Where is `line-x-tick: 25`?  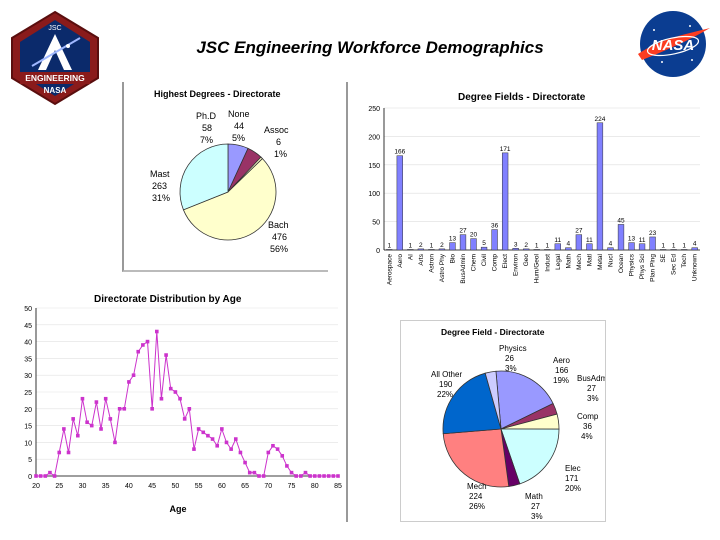
line-x-tick: 25 is located at coordinates (59, 486).